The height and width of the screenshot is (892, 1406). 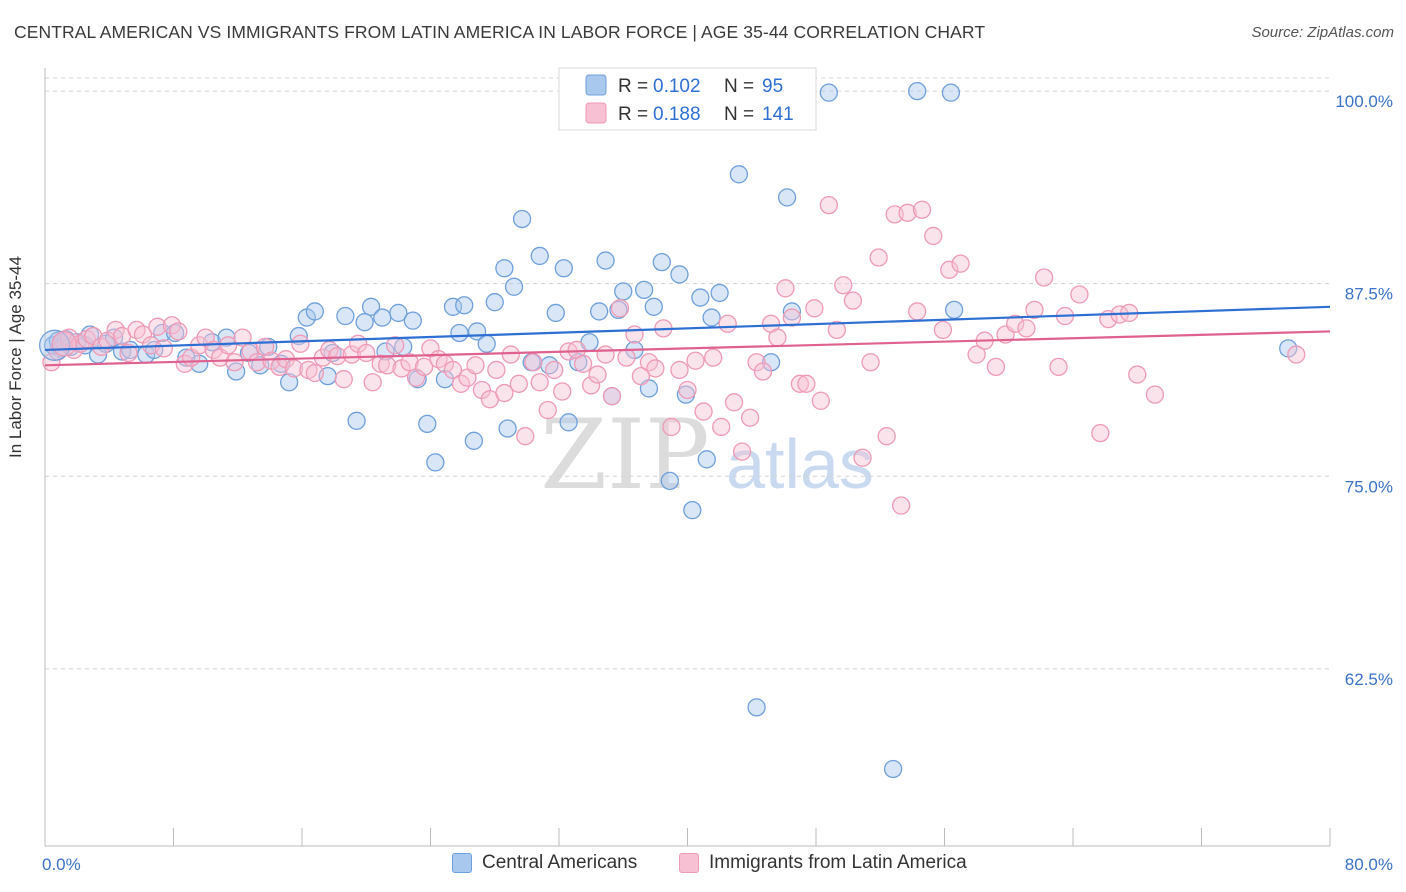 What do you see at coordinates (772, 86) in the screenshot?
I see `legend-n-value: 95` at bounding box center [772, 86].